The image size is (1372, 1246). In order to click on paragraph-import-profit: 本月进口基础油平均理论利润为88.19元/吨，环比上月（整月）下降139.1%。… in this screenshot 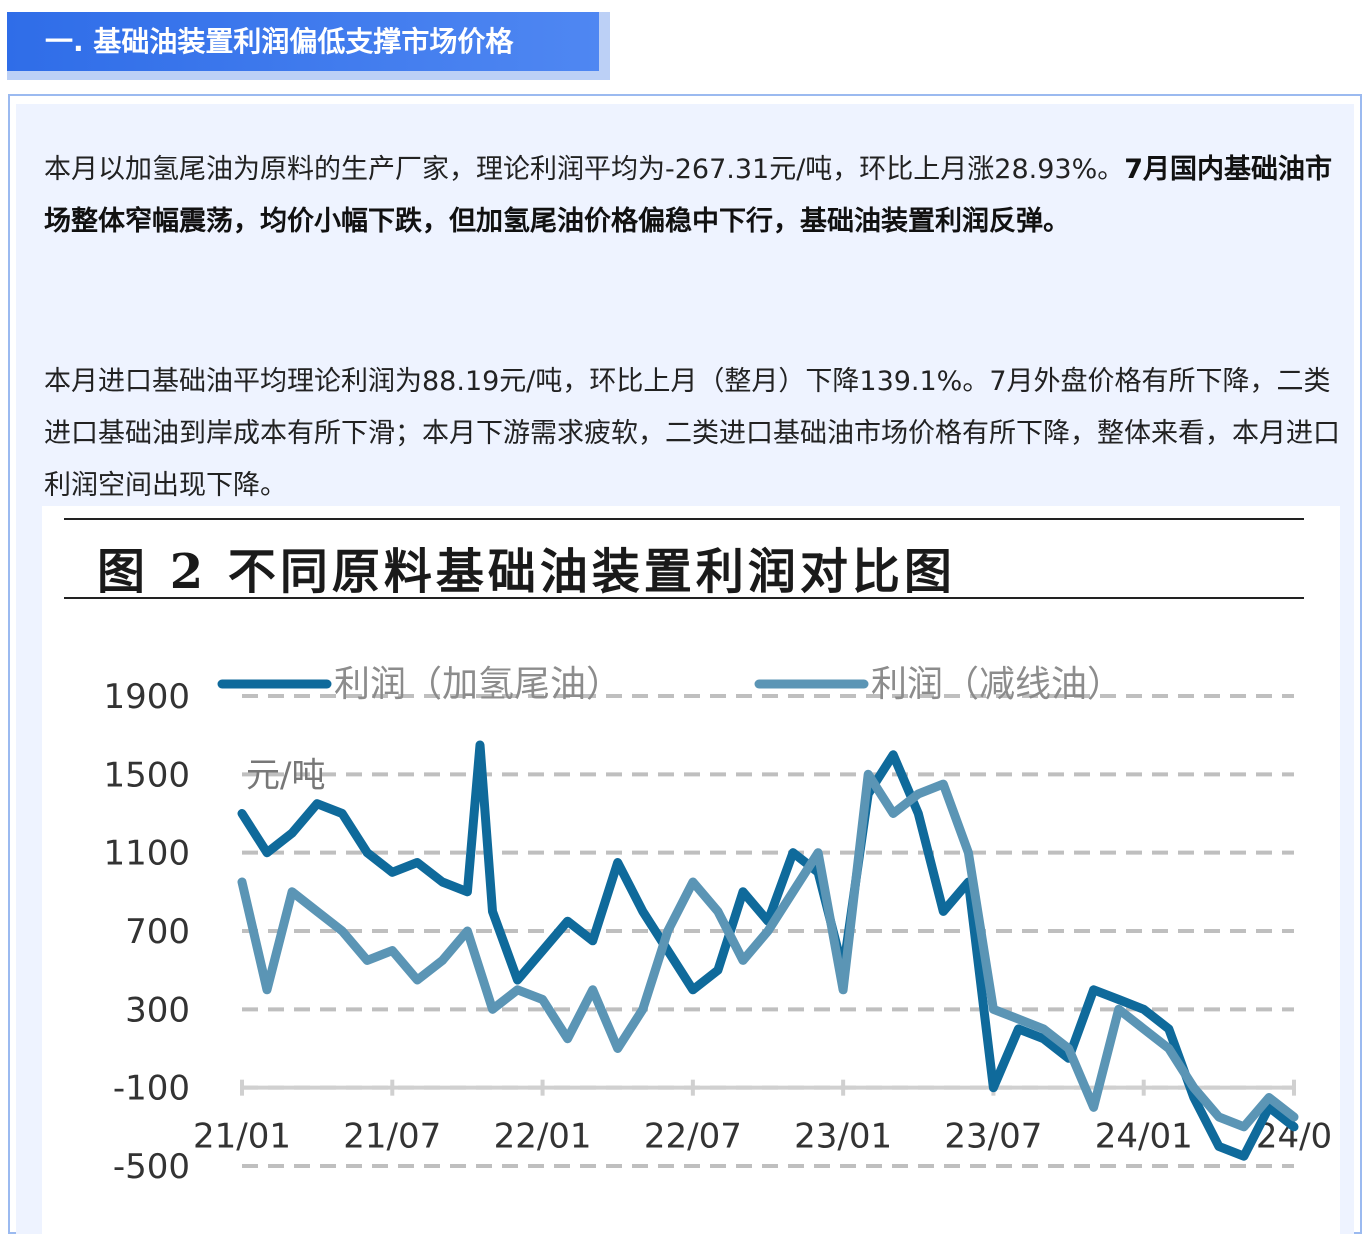, I will do `click(692, 433)`.